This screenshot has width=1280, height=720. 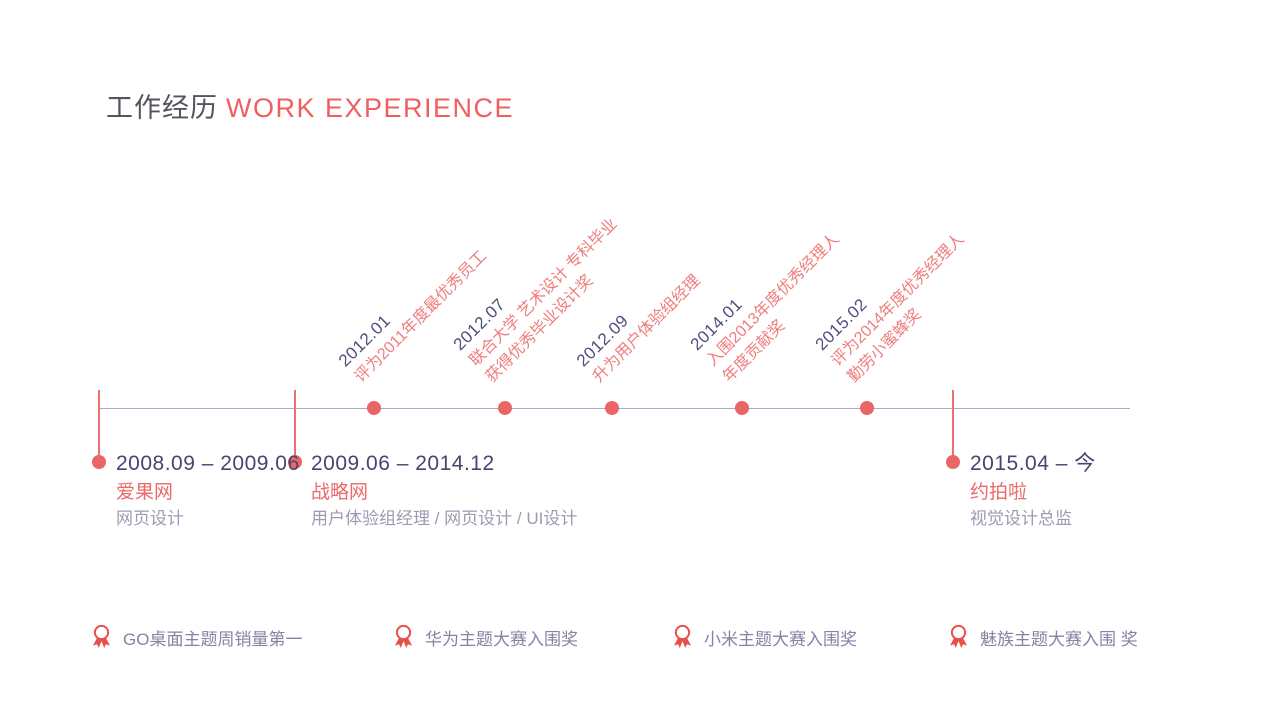 I want to click on page-title: 工作经历 WORK EXPERIENCE, so click(x=310, y=105).